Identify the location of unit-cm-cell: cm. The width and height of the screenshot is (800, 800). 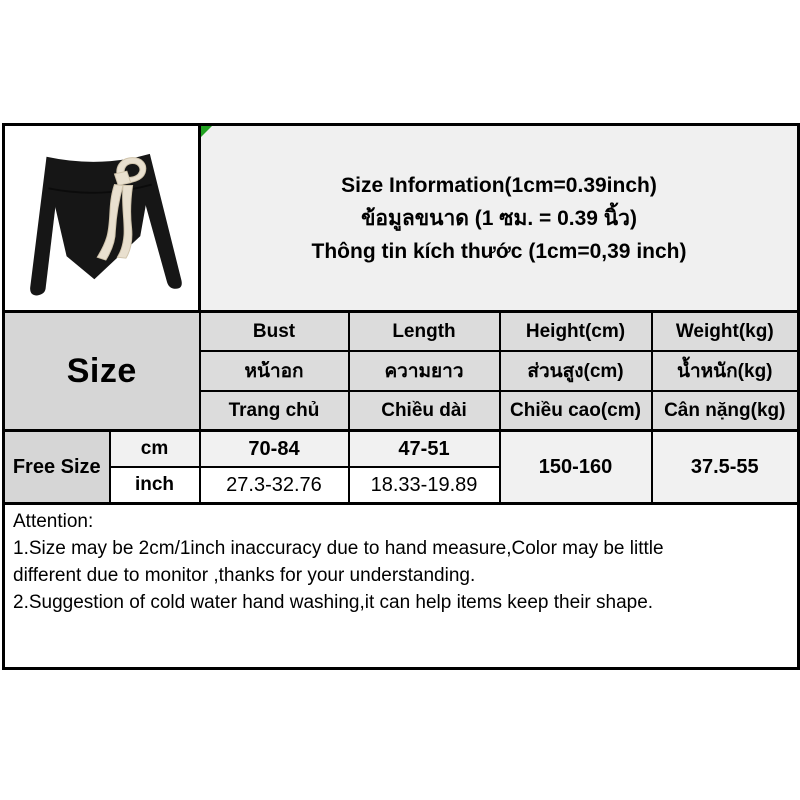
(154, 448).